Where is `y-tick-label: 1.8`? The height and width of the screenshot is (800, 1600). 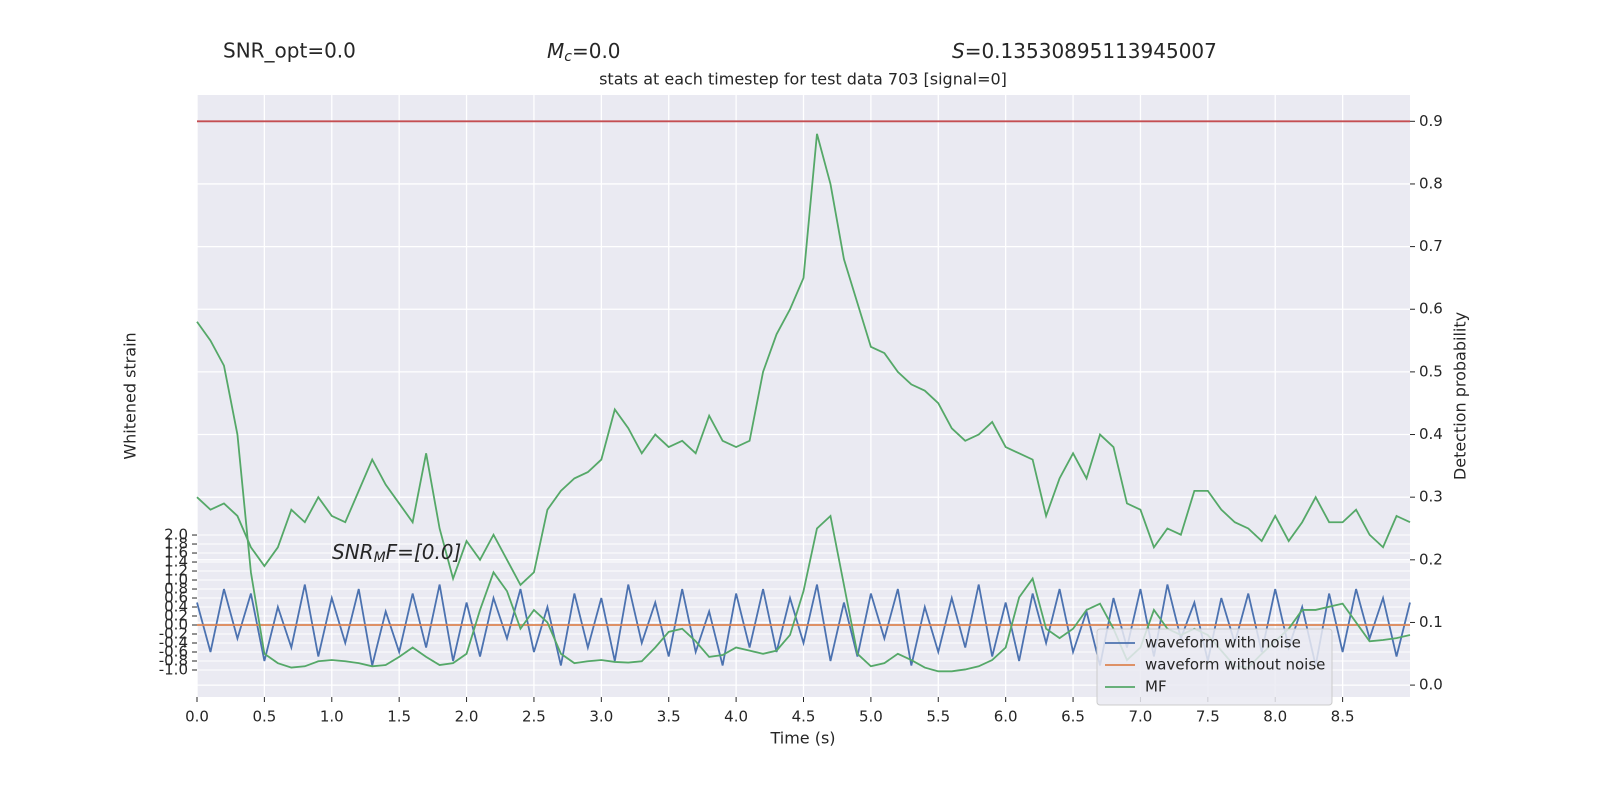 y-tick-label: 1.8 is located at coordinates (176, 544).